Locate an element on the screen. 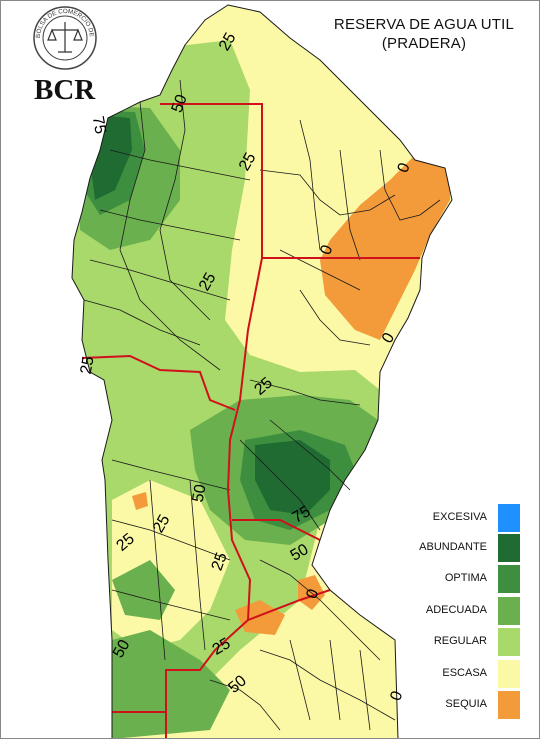 Image resolution: width=540 pixels, height=739 pixels. zone-sequia-northeast is located at coordinates (385, 247).